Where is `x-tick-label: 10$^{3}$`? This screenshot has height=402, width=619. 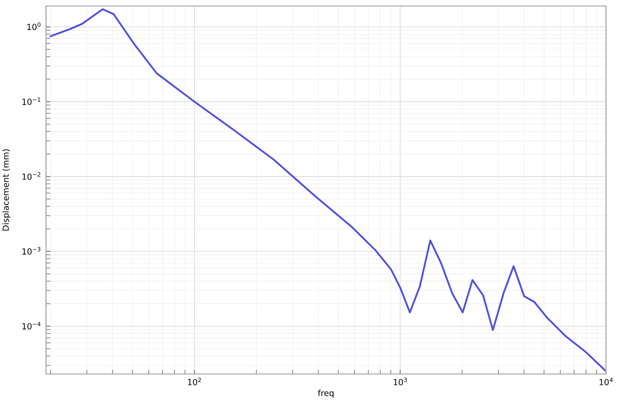
x-tick-label: 10$^{3}$ is located at coordinates (400, 382).